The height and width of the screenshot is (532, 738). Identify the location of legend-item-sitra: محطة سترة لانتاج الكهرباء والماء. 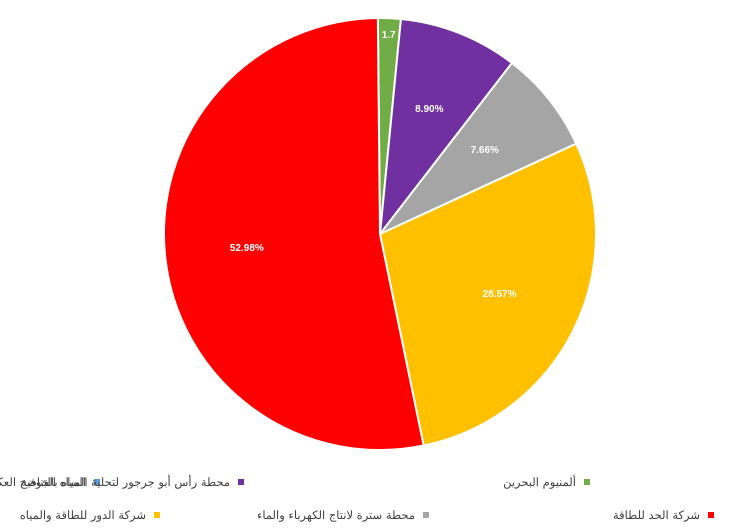
(343, 515).